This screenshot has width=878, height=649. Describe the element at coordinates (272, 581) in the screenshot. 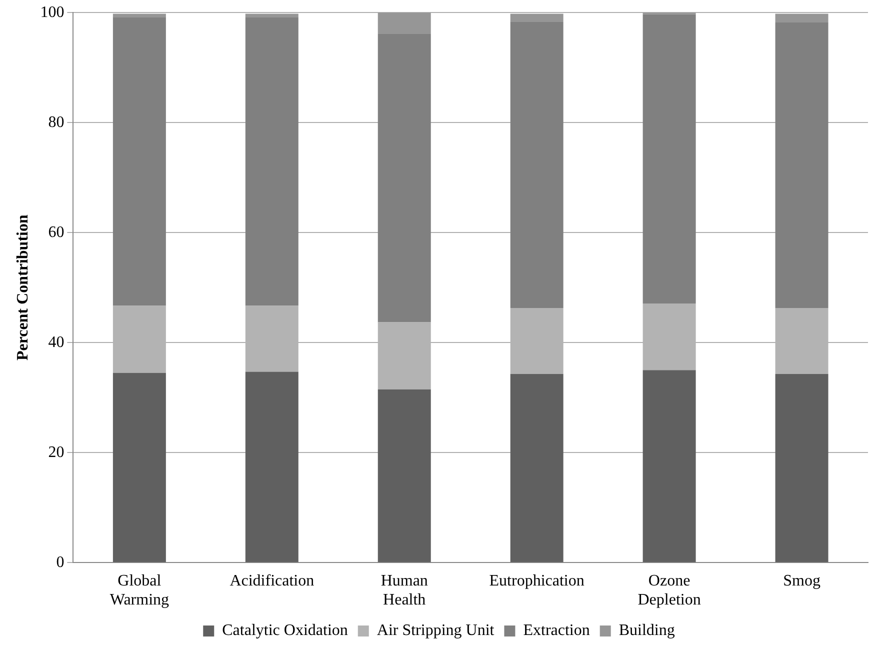

I see `x-tick-label: Acidification` at that location.